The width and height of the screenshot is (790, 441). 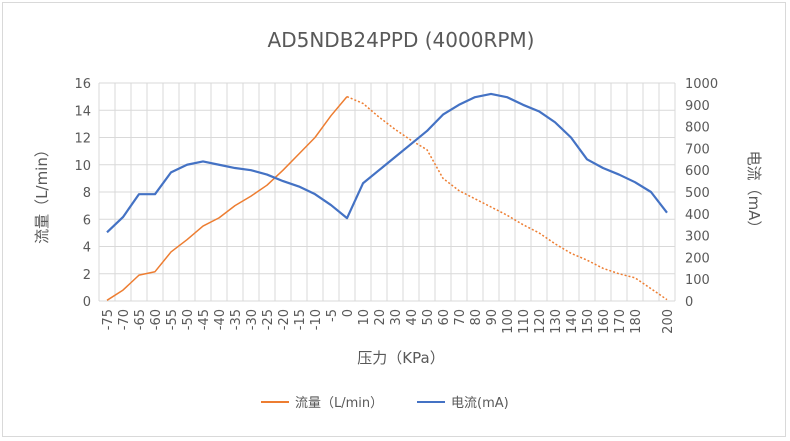 What do you see at coordinates (620, 321) in the screenshot?
I see `x-tick-label: 170` at bounding box center [620, 321].